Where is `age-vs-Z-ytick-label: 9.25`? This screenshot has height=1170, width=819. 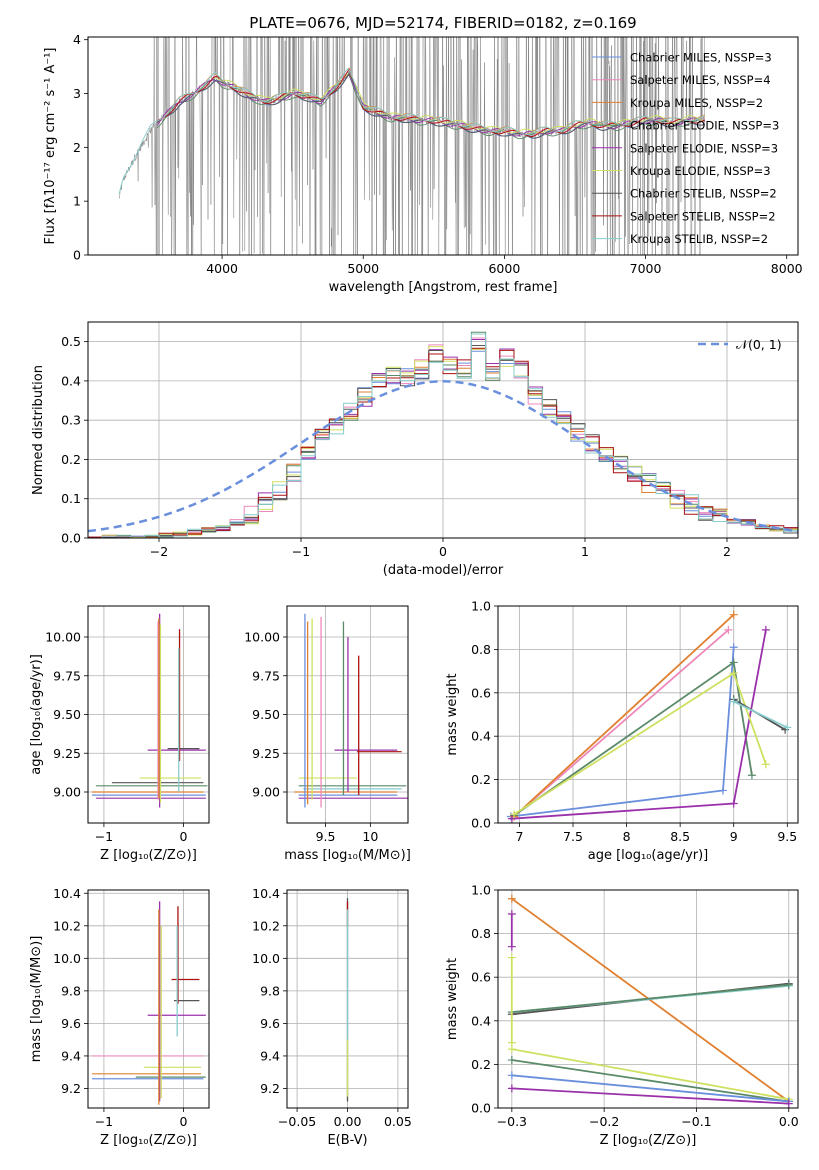 age-vs-Z-ytick-label: 9.25 is located at coordinates (67, 753).